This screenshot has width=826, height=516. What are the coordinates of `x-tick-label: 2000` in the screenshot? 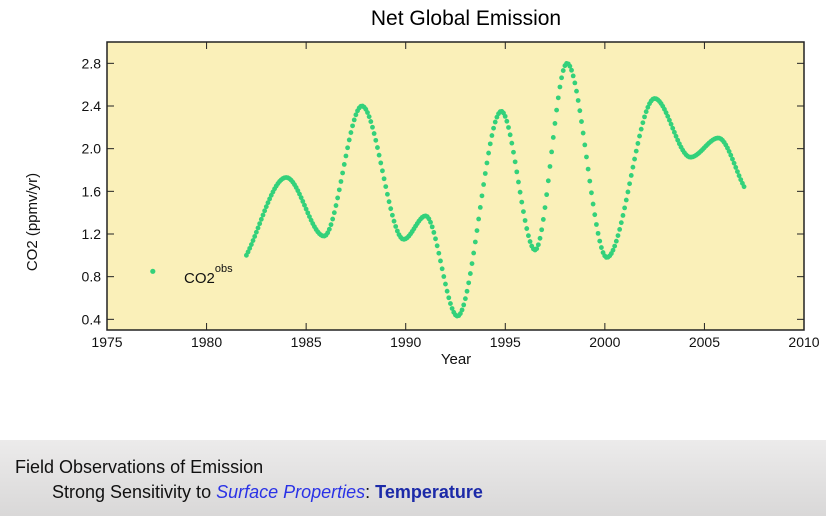 It's located at (604, 342).